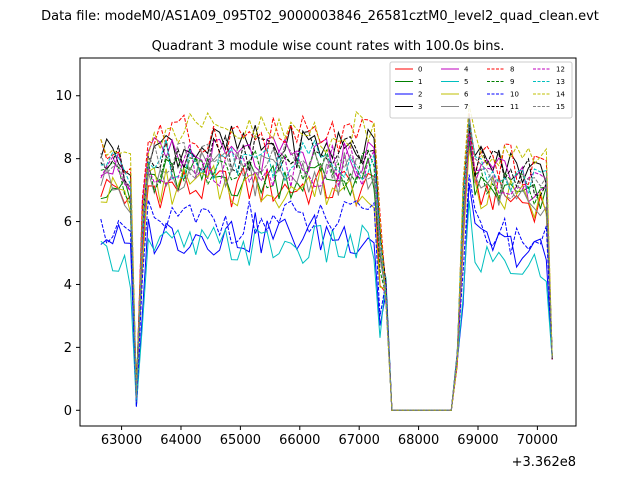 The image size is (640, 480). Describe the element at coordinates (240, 440) in the screenshot. I see `x-tick-label: 65000` at that location.